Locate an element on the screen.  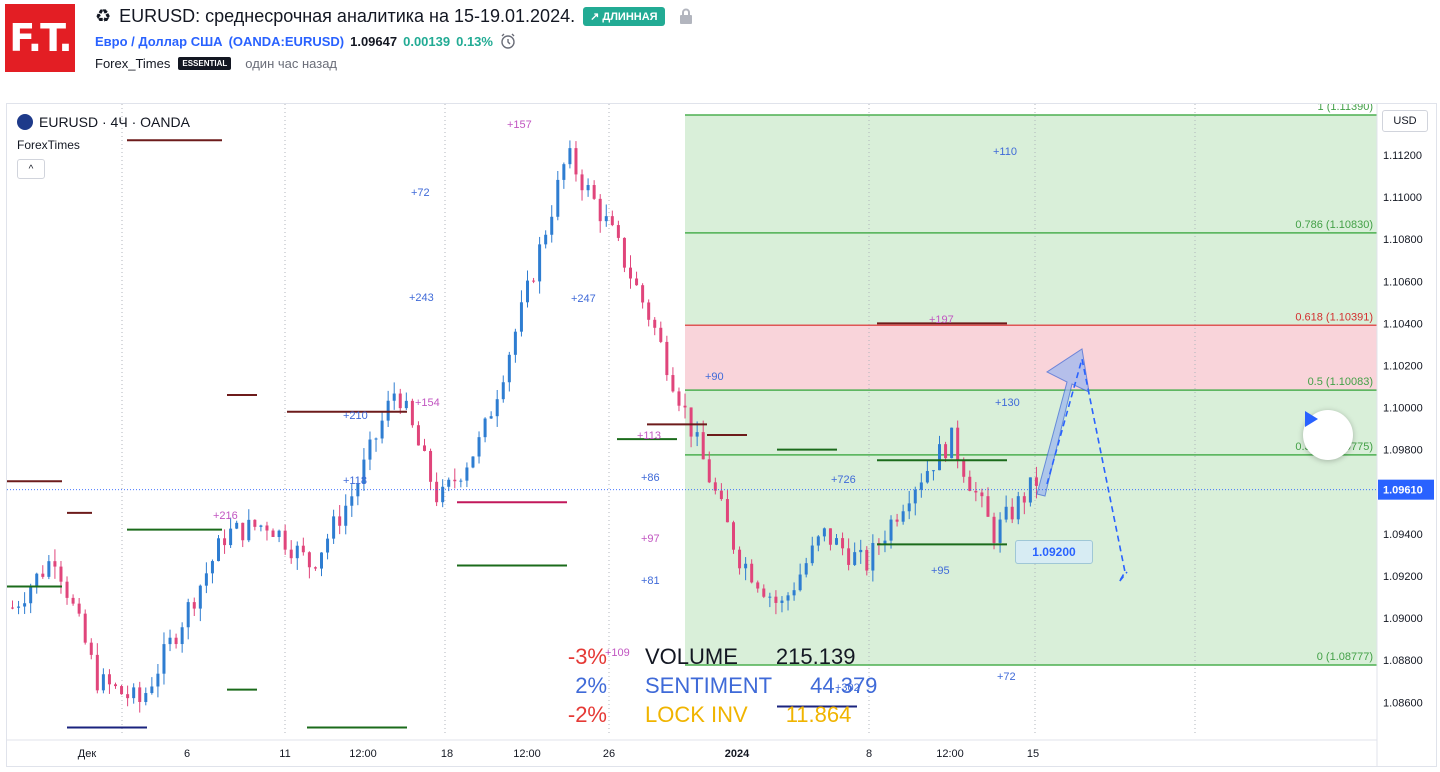
lock-icon is located at coordinates (685, 16).